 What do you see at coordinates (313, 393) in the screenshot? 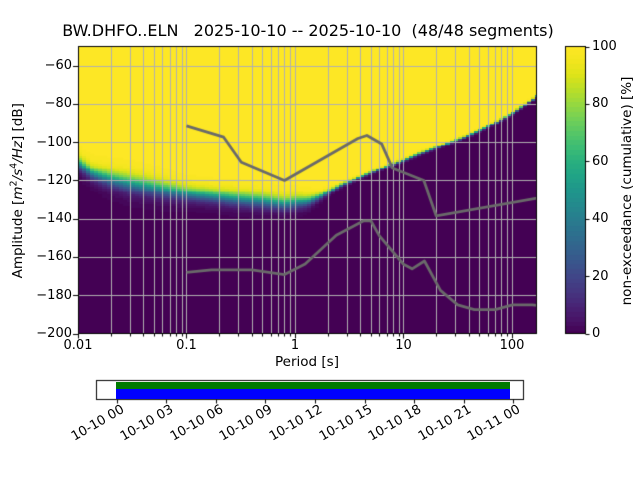
I see `timeline-span-bar` at bounding box center [313, 393].